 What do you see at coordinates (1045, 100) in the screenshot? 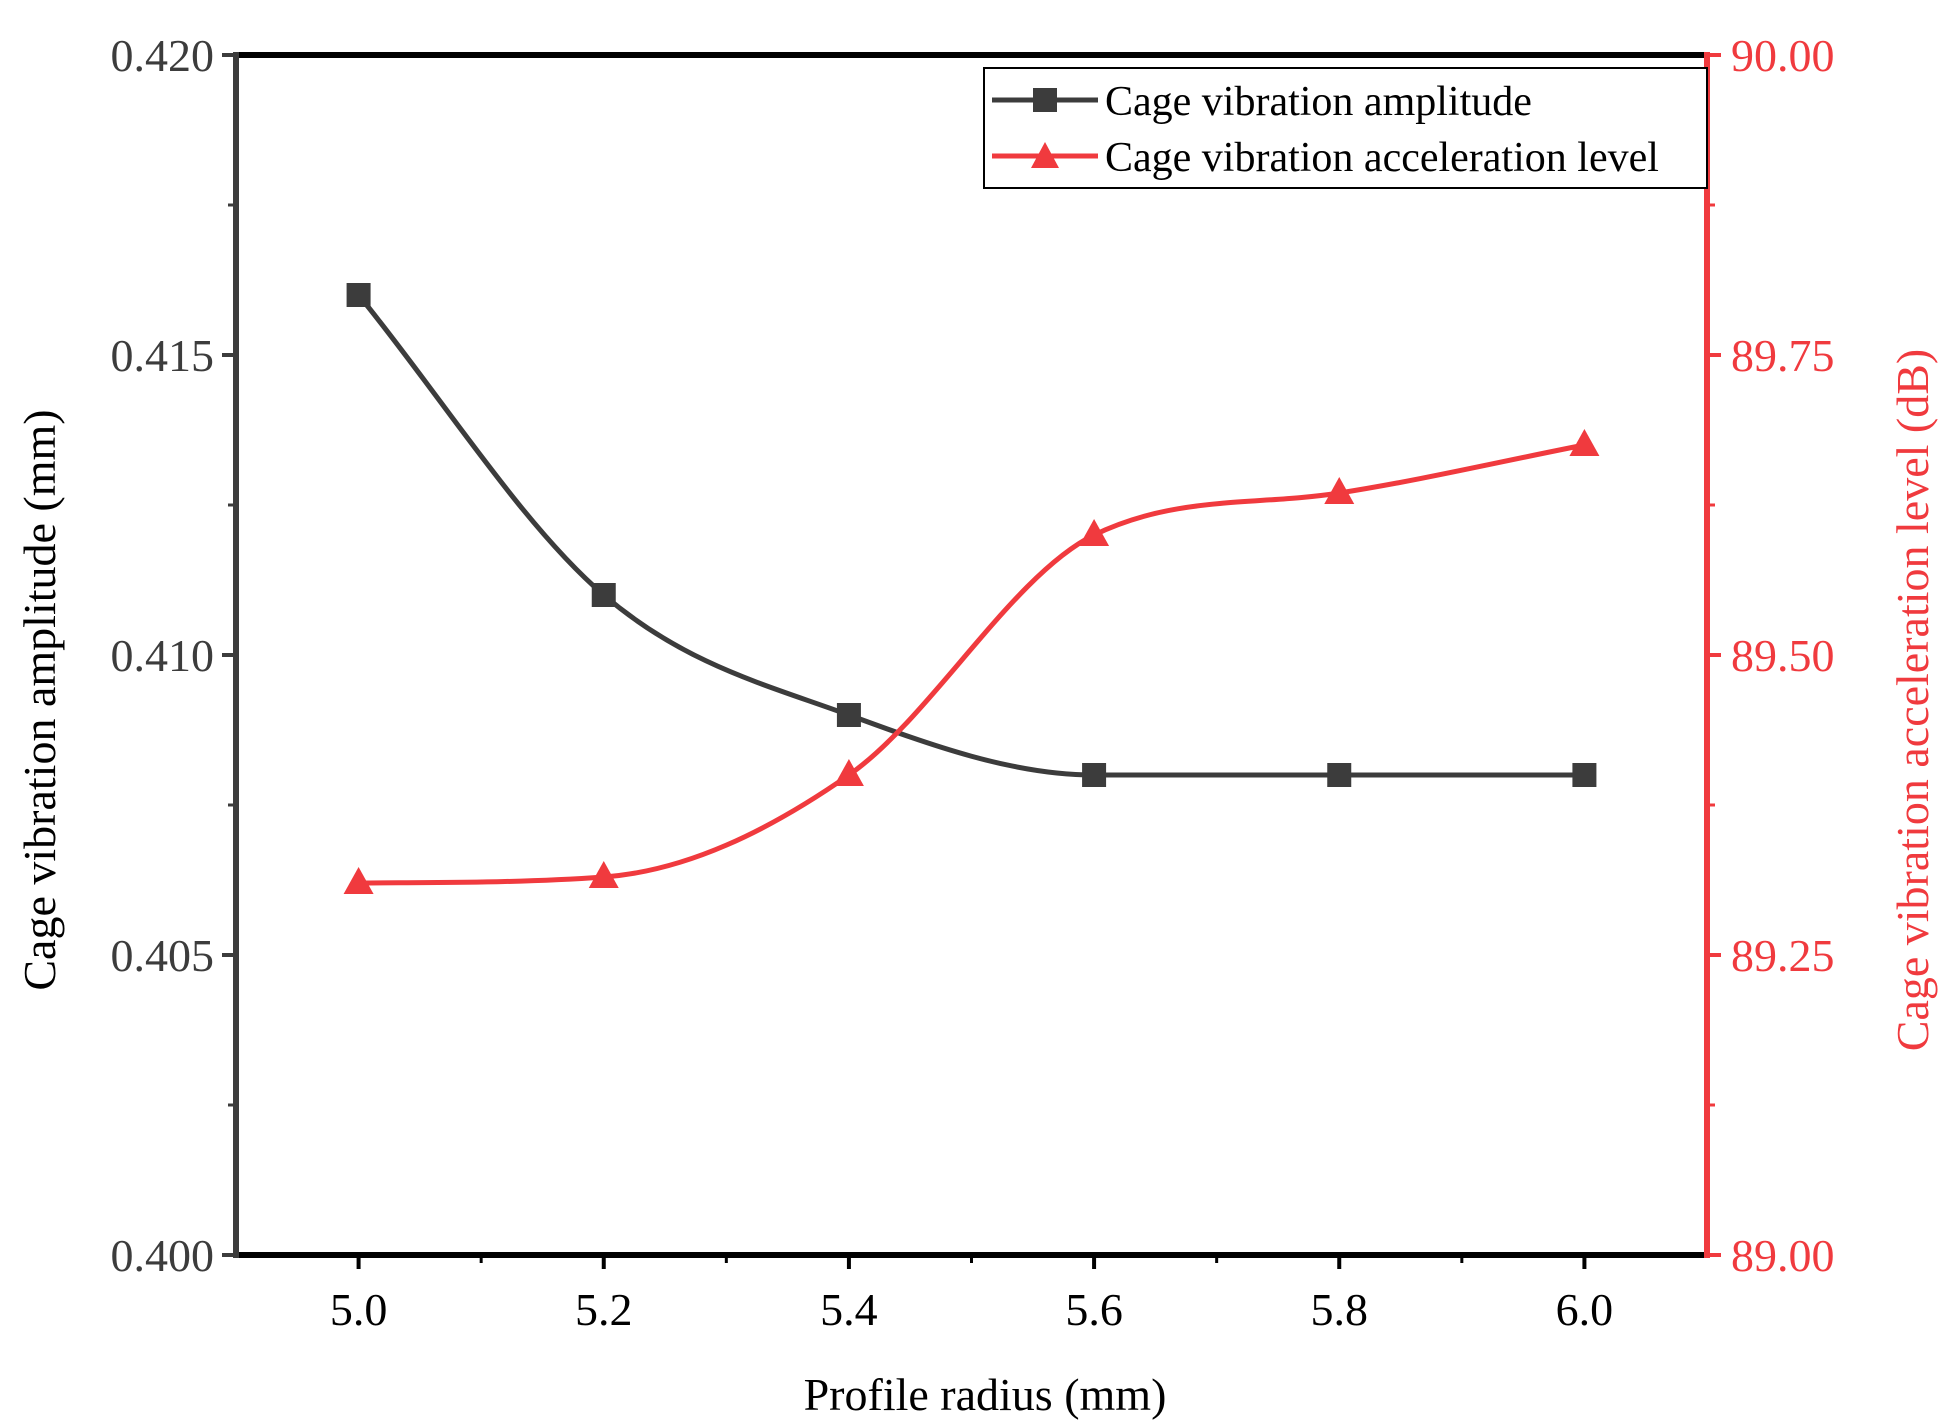
I see `legend-marker-square` at bounding box center [1045, 100].